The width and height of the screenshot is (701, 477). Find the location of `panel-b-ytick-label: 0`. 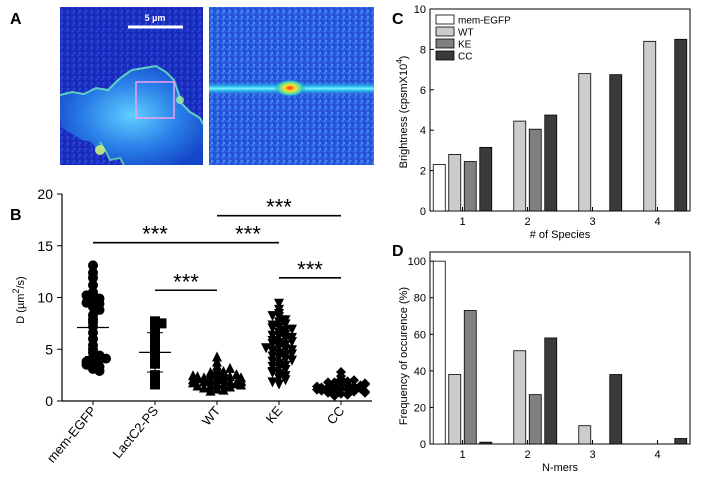

panel-b-ytick-label: 0 is located at coordinates (49, 401).